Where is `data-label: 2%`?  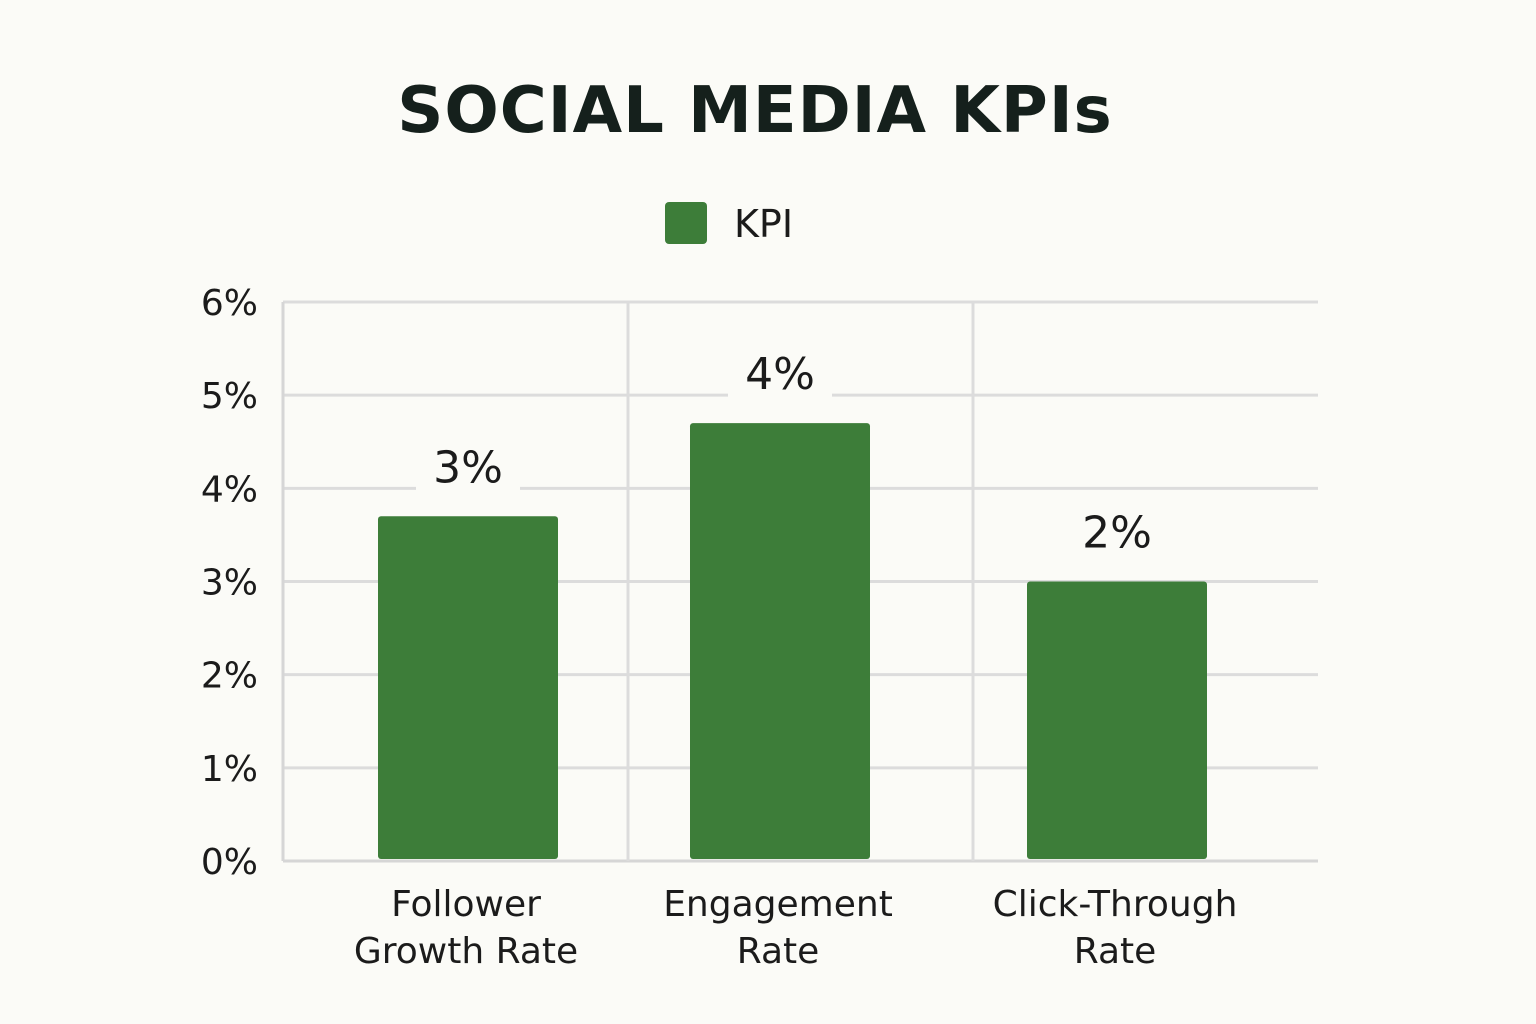
data-label: 2% is located at coordinates (1117, 533).